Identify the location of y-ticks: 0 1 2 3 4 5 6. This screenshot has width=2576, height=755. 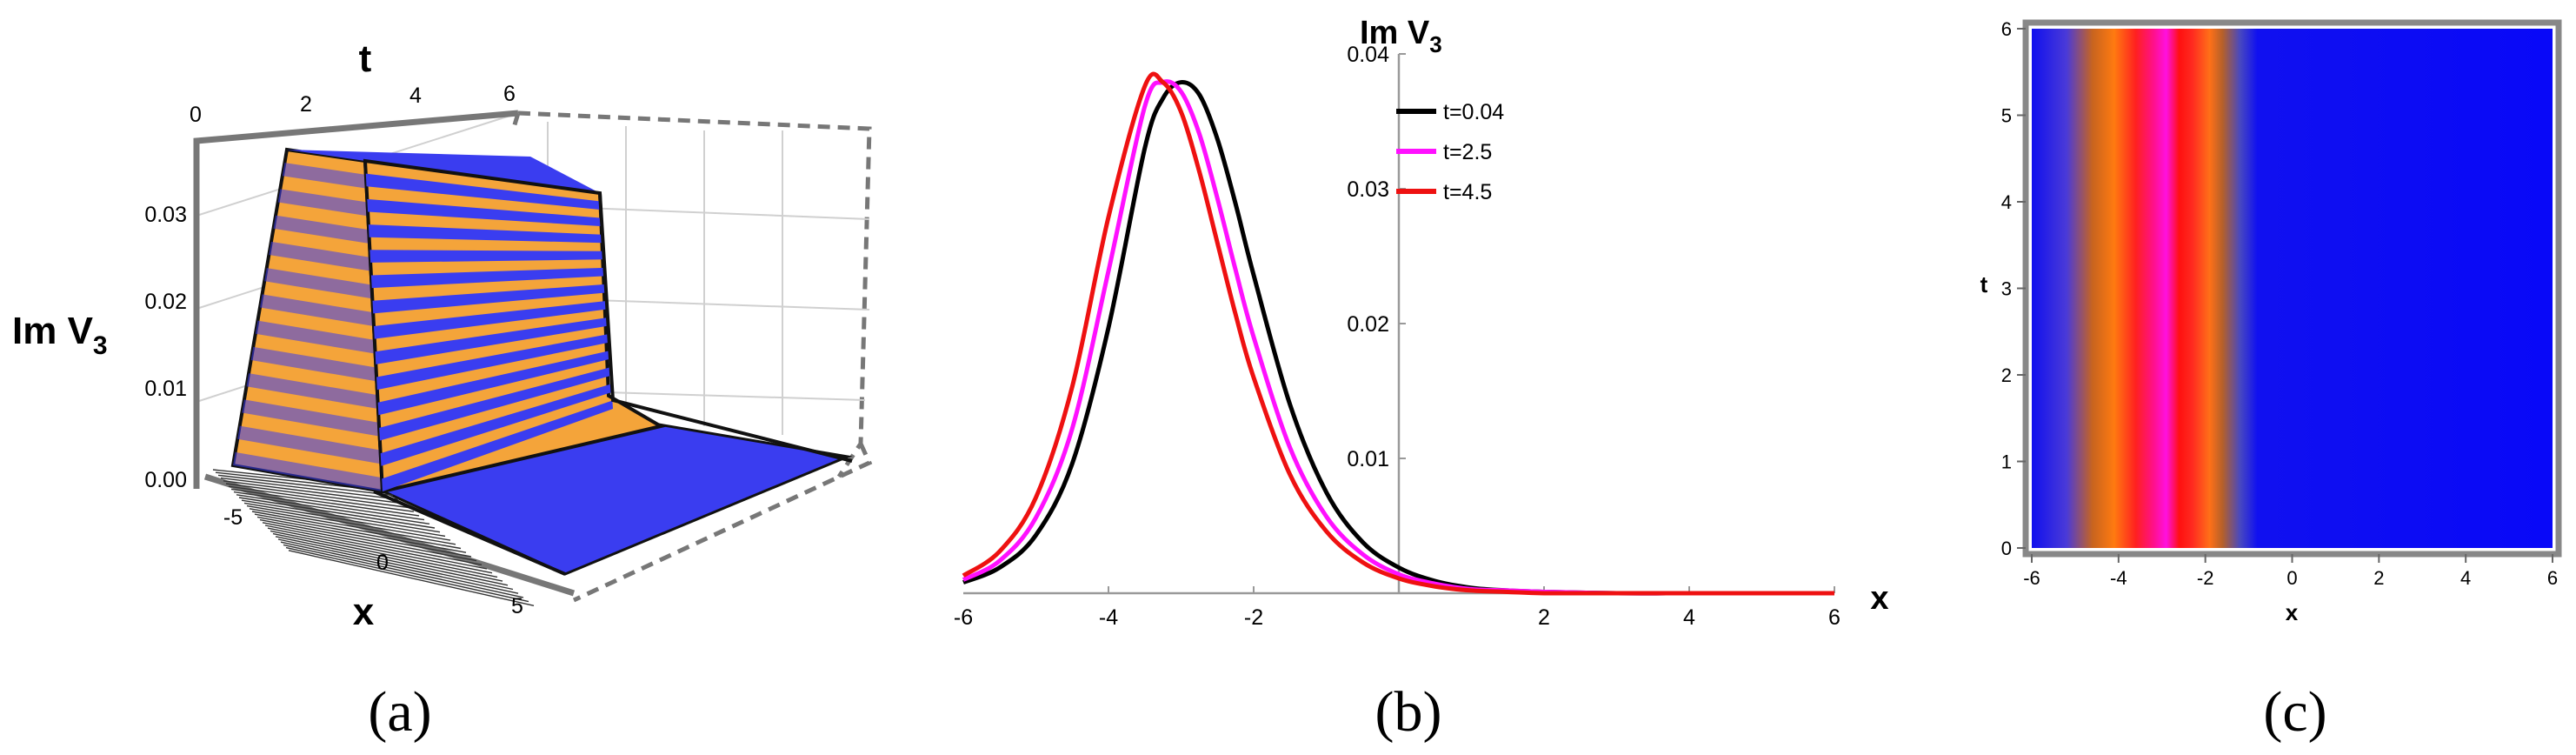
(2013, 289).